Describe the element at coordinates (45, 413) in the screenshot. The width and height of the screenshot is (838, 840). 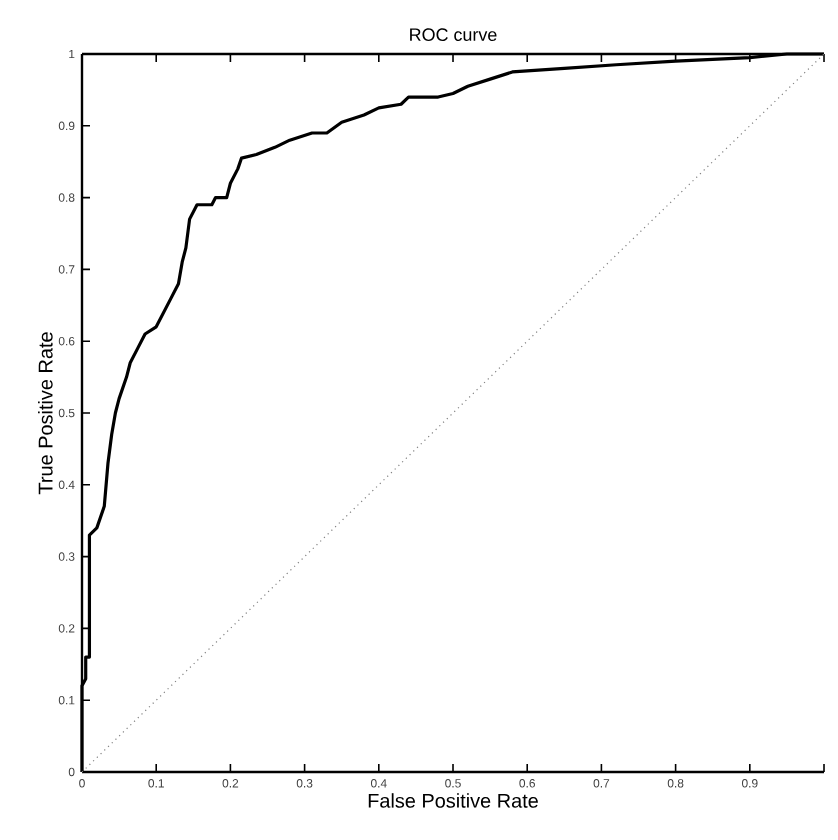
I see `y-axis-title: True Positive Rate` at that location.